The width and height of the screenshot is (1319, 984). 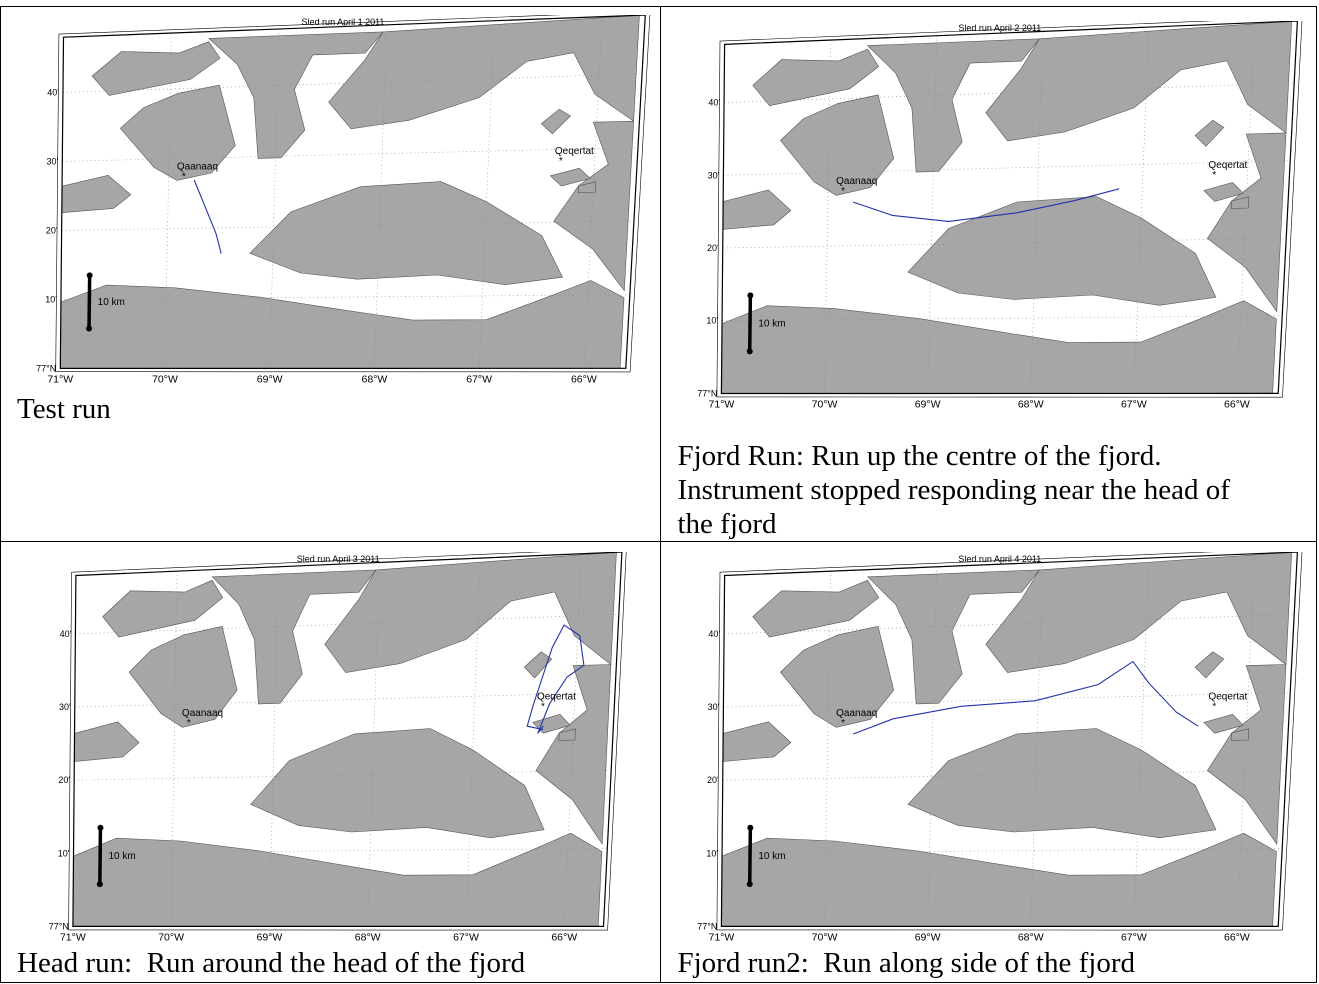 I want to click on caption-april1: Test run, so click(x=64, y=409).